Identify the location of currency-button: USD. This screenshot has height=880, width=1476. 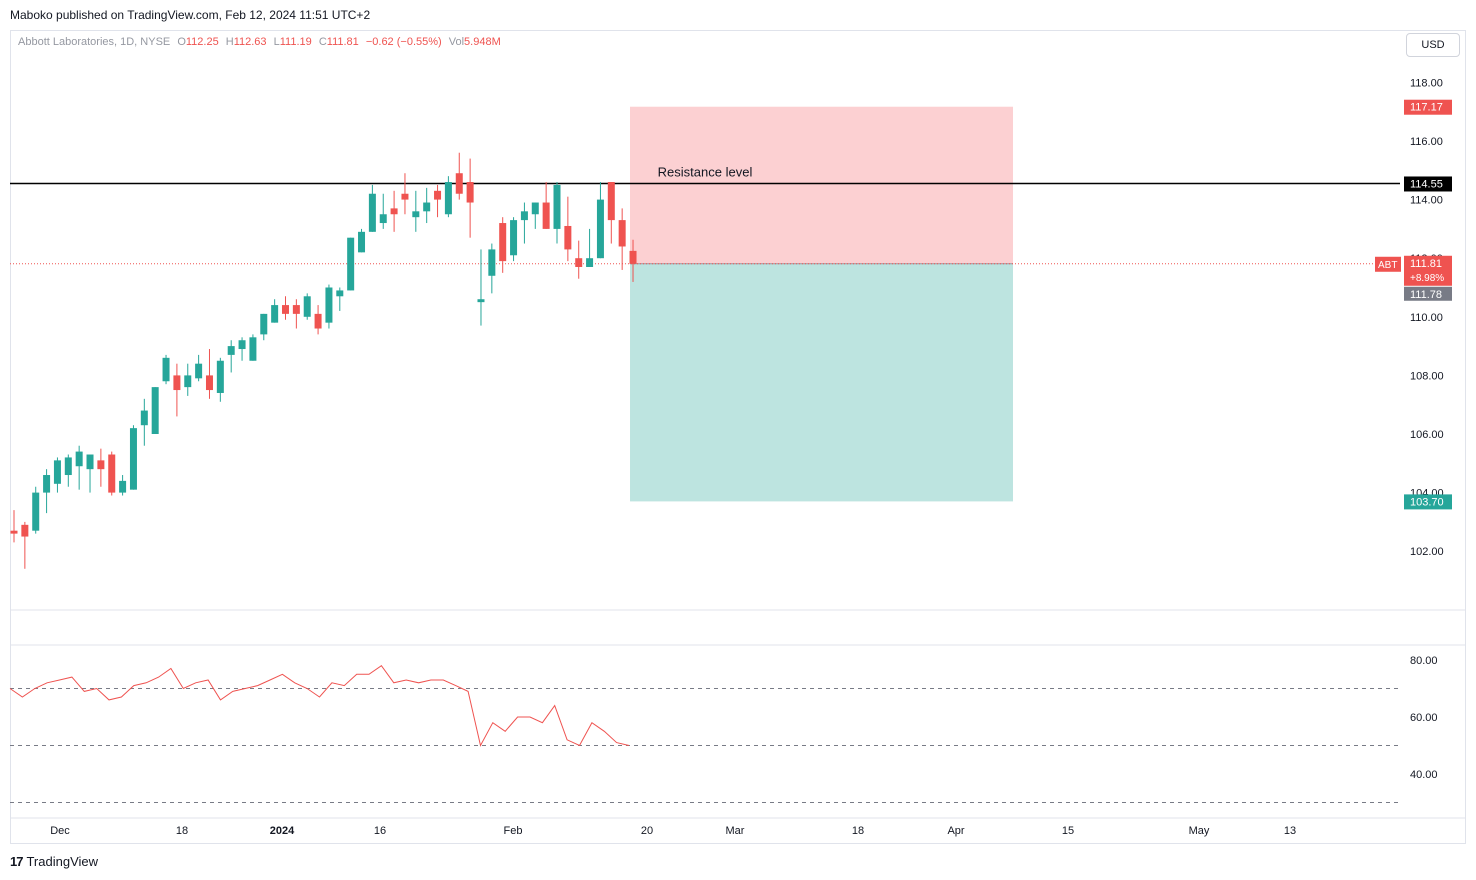
(1433, 45).